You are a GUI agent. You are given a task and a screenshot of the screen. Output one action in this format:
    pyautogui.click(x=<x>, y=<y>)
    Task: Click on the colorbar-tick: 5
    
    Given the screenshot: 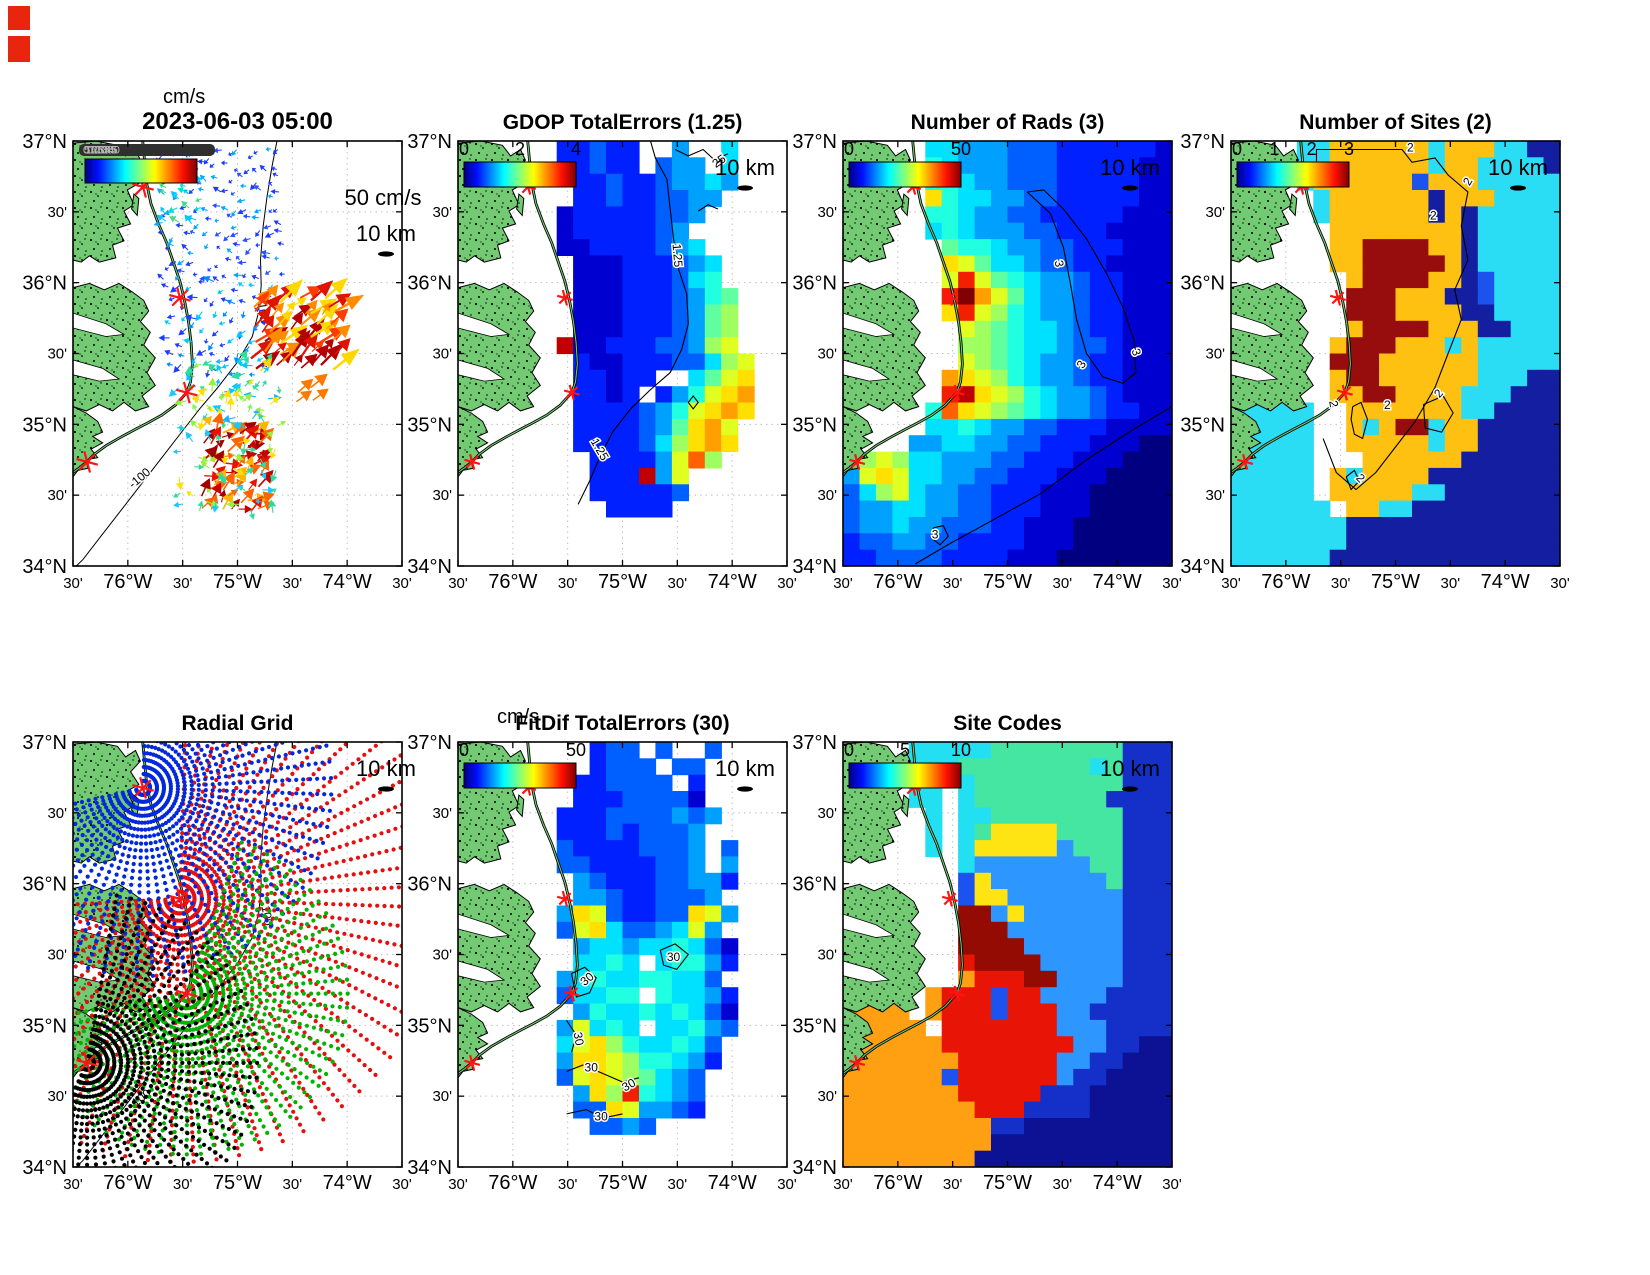 What is the action you would take?
    pyautogui.click(x=905, y=750)
    